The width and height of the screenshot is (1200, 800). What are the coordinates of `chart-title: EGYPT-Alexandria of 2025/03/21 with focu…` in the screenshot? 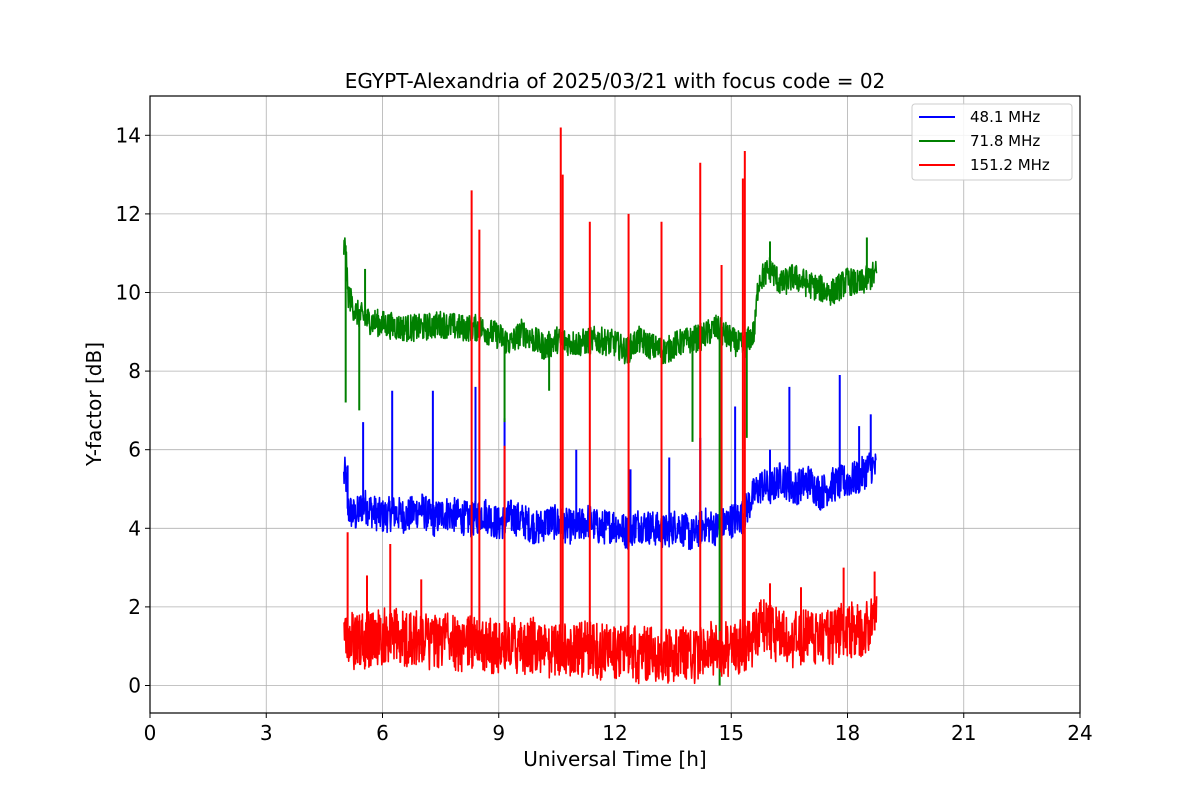 It's located at (615, 81).